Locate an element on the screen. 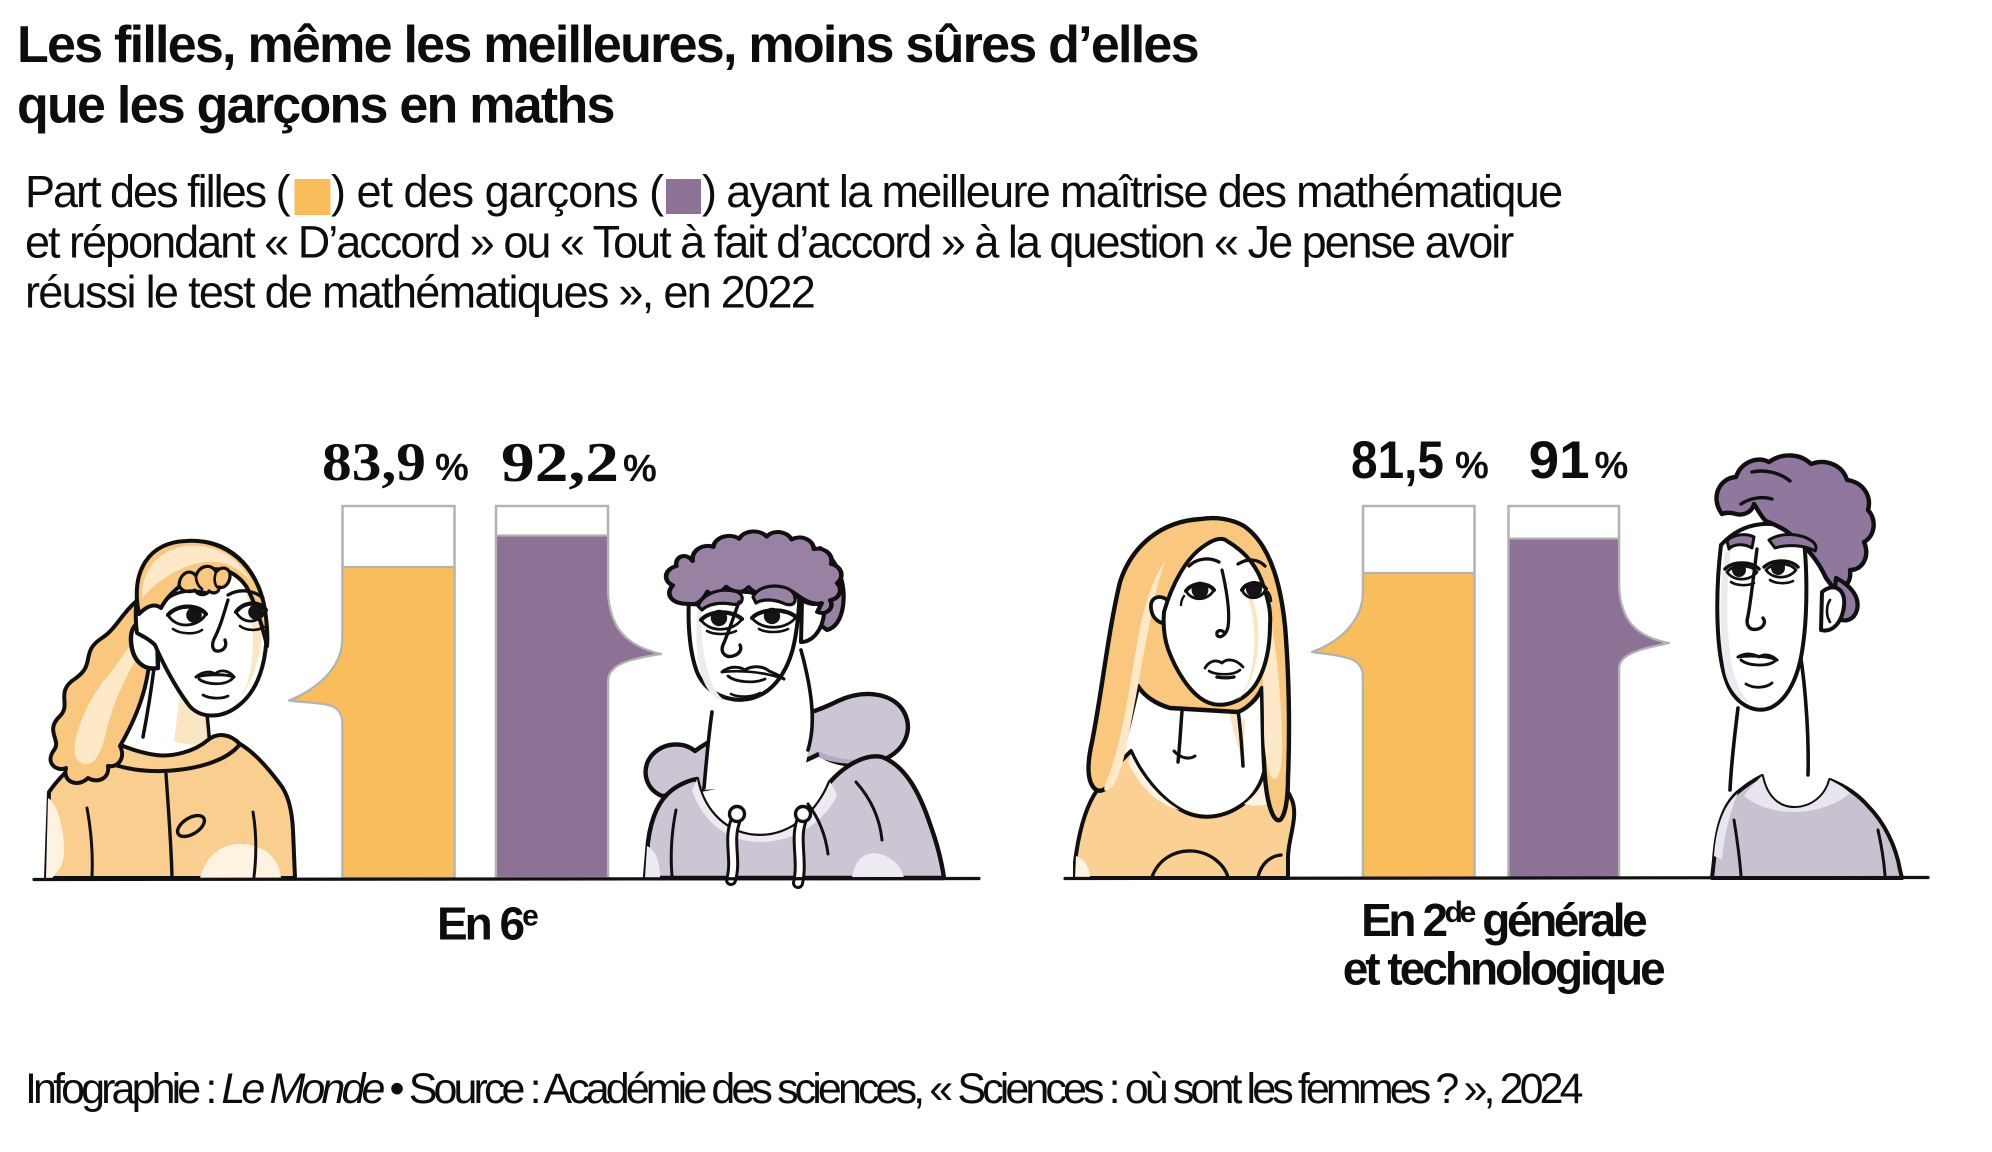  svg-text: 91 is located at coordinates (1559, 460).